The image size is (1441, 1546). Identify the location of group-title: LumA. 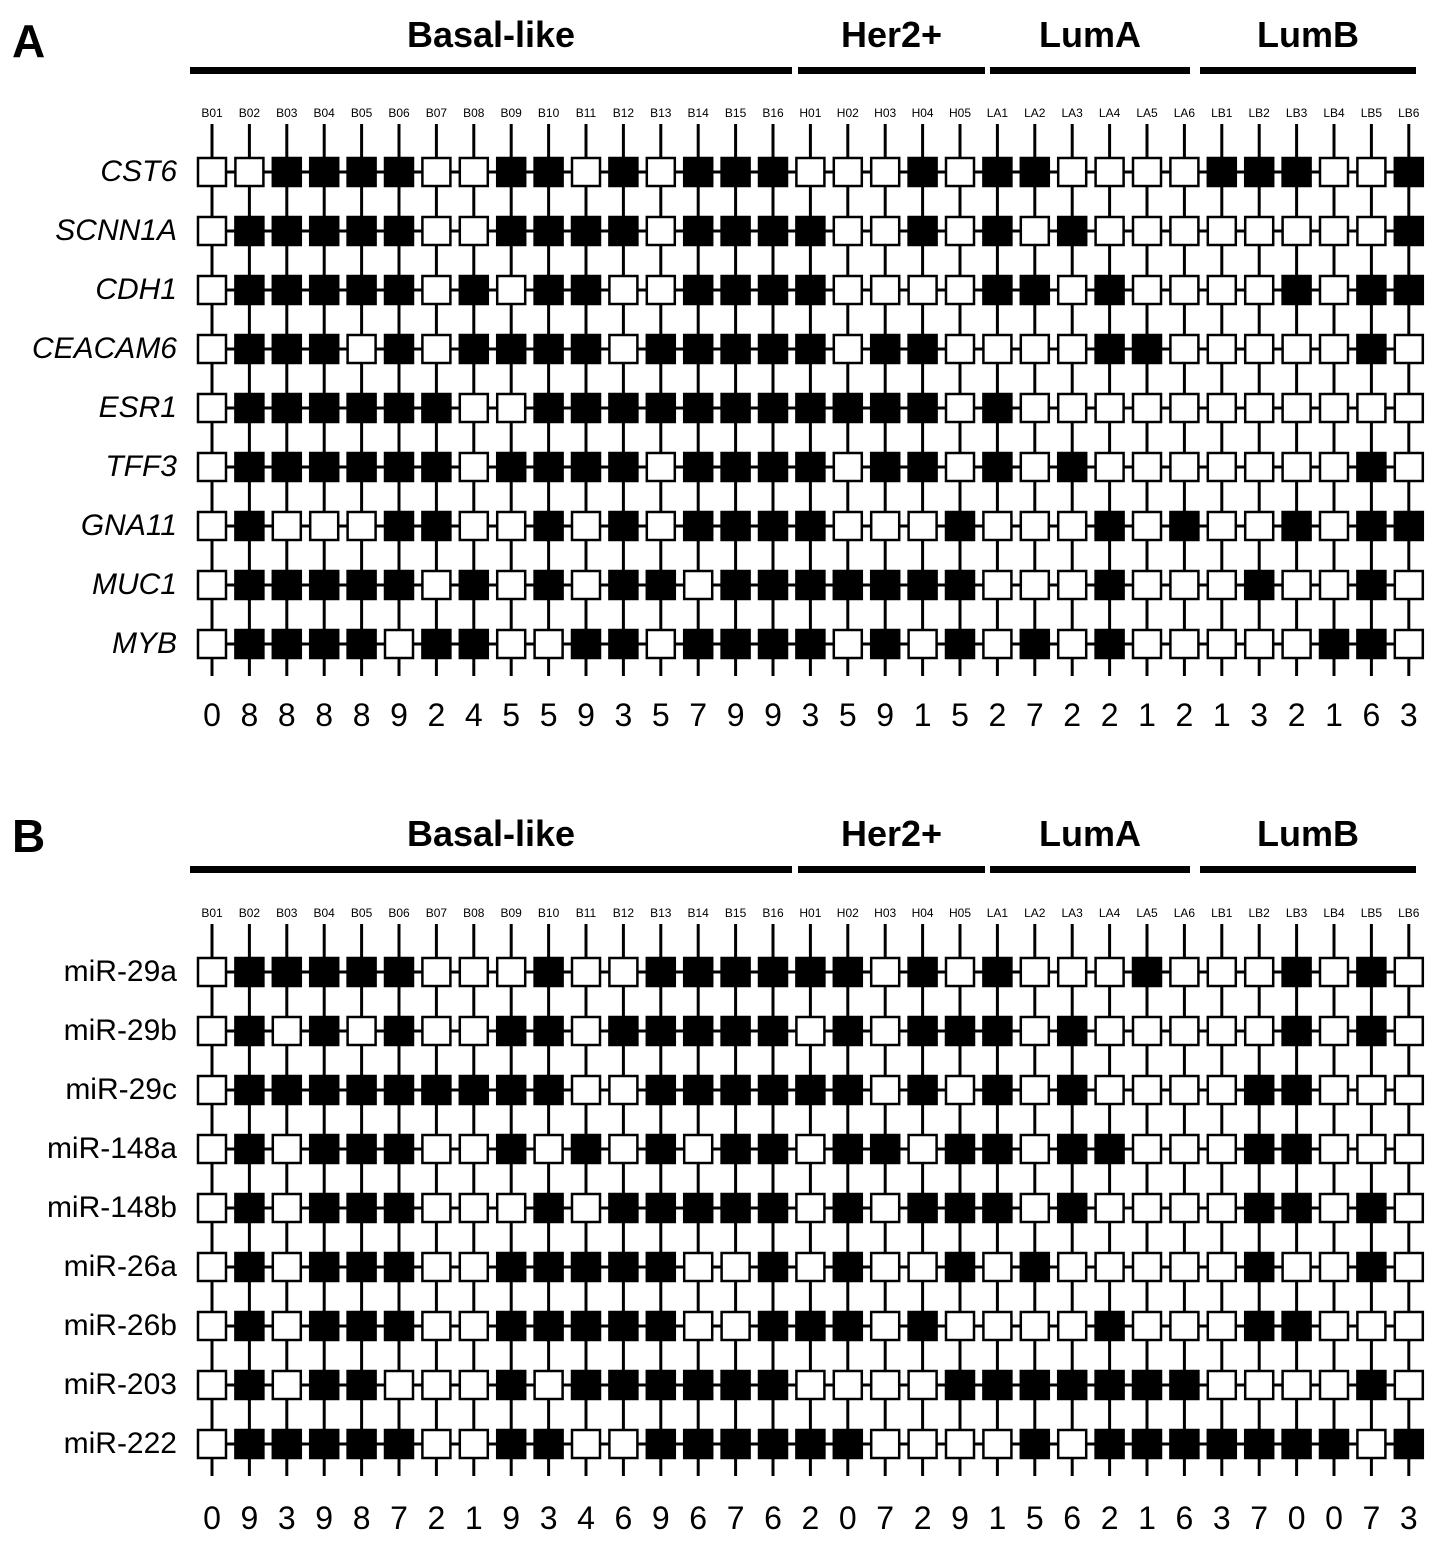
(1090, 34).